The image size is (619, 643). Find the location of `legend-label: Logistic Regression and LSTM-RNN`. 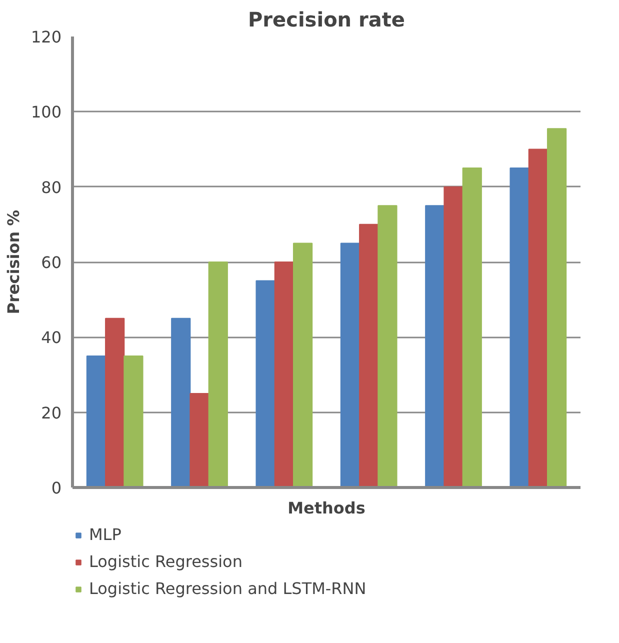

legend-label: Logistic Regression and LSTM-RNN is located at coordinates (227, 588).